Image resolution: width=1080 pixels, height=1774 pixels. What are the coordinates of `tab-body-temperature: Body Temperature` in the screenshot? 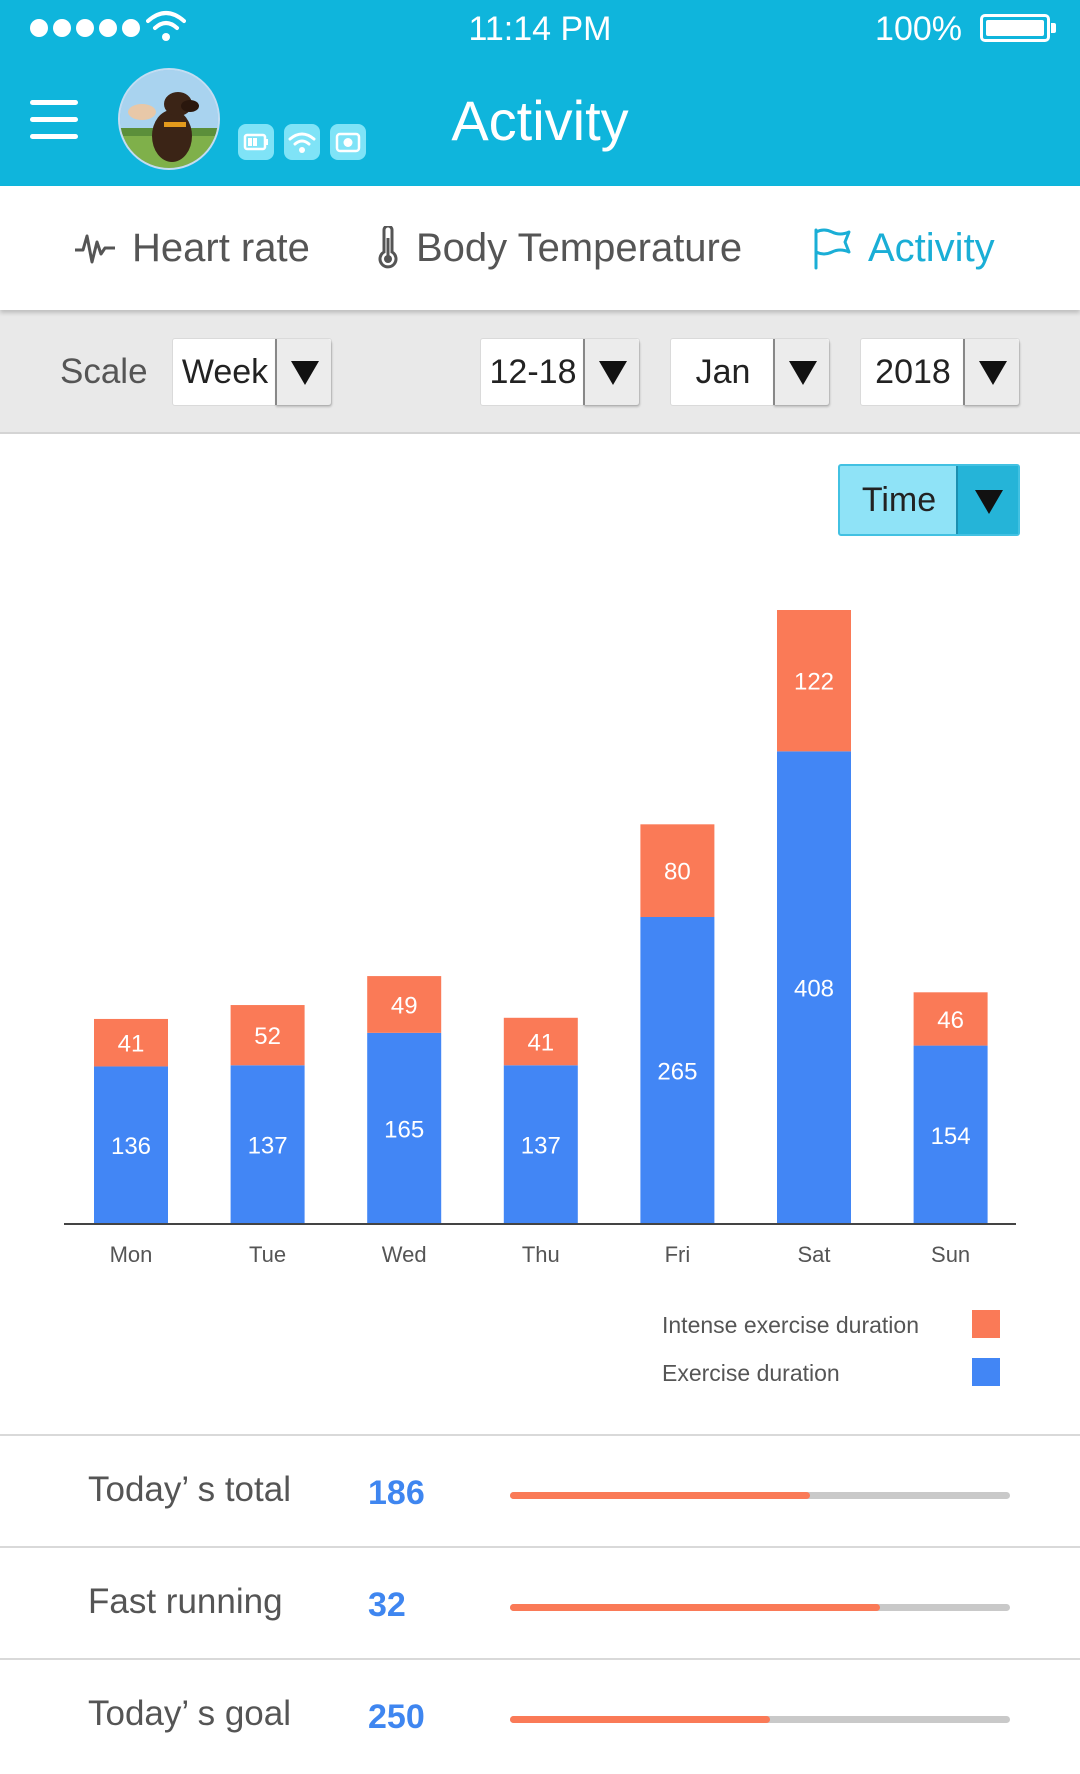 It's located at (559, 248).